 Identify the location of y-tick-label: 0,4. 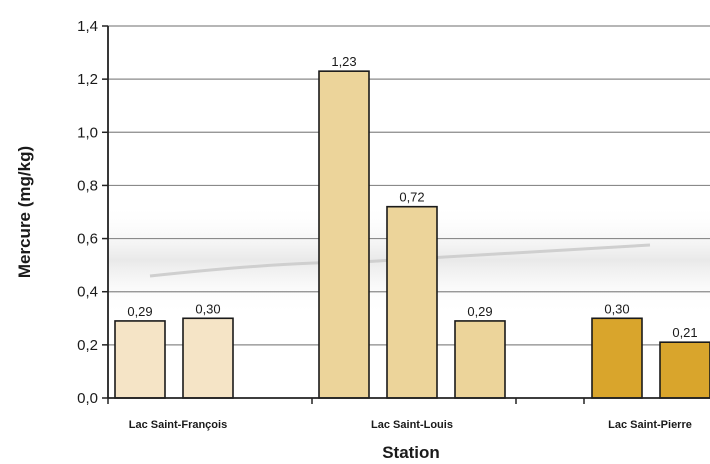
(87, 292).